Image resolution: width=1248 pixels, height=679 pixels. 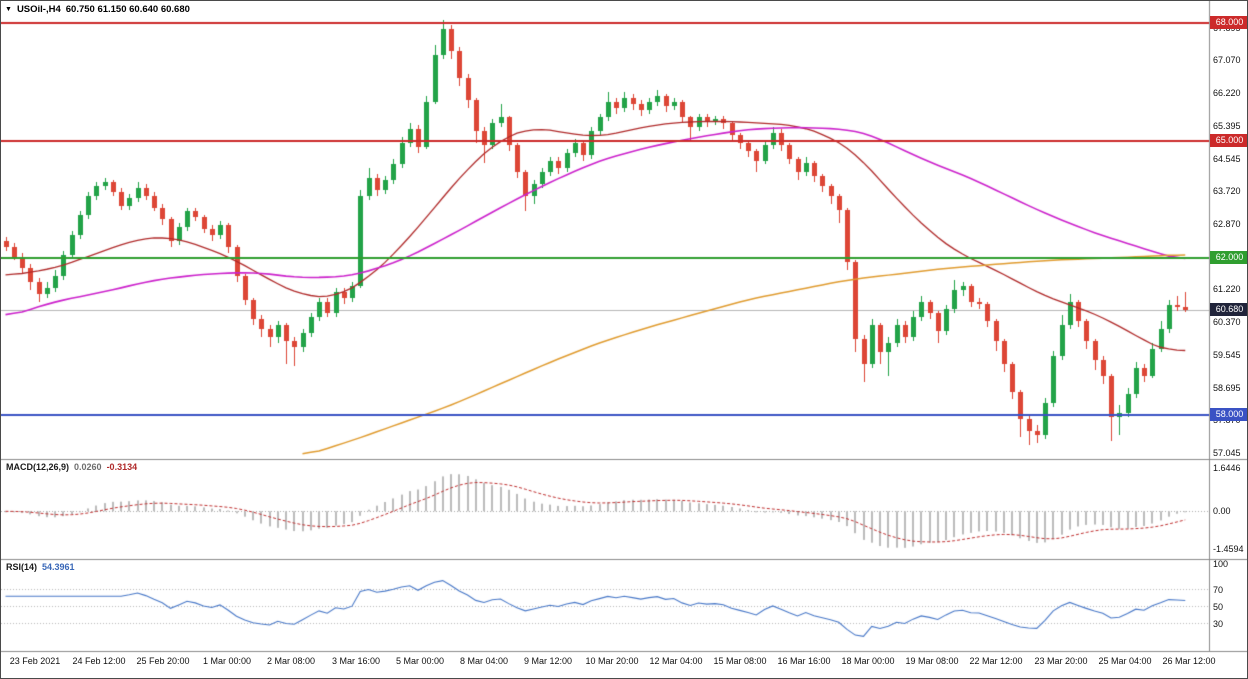 I want to click on macd-indicator-name: MACD(12,26,9), so click(x=38, y=467).